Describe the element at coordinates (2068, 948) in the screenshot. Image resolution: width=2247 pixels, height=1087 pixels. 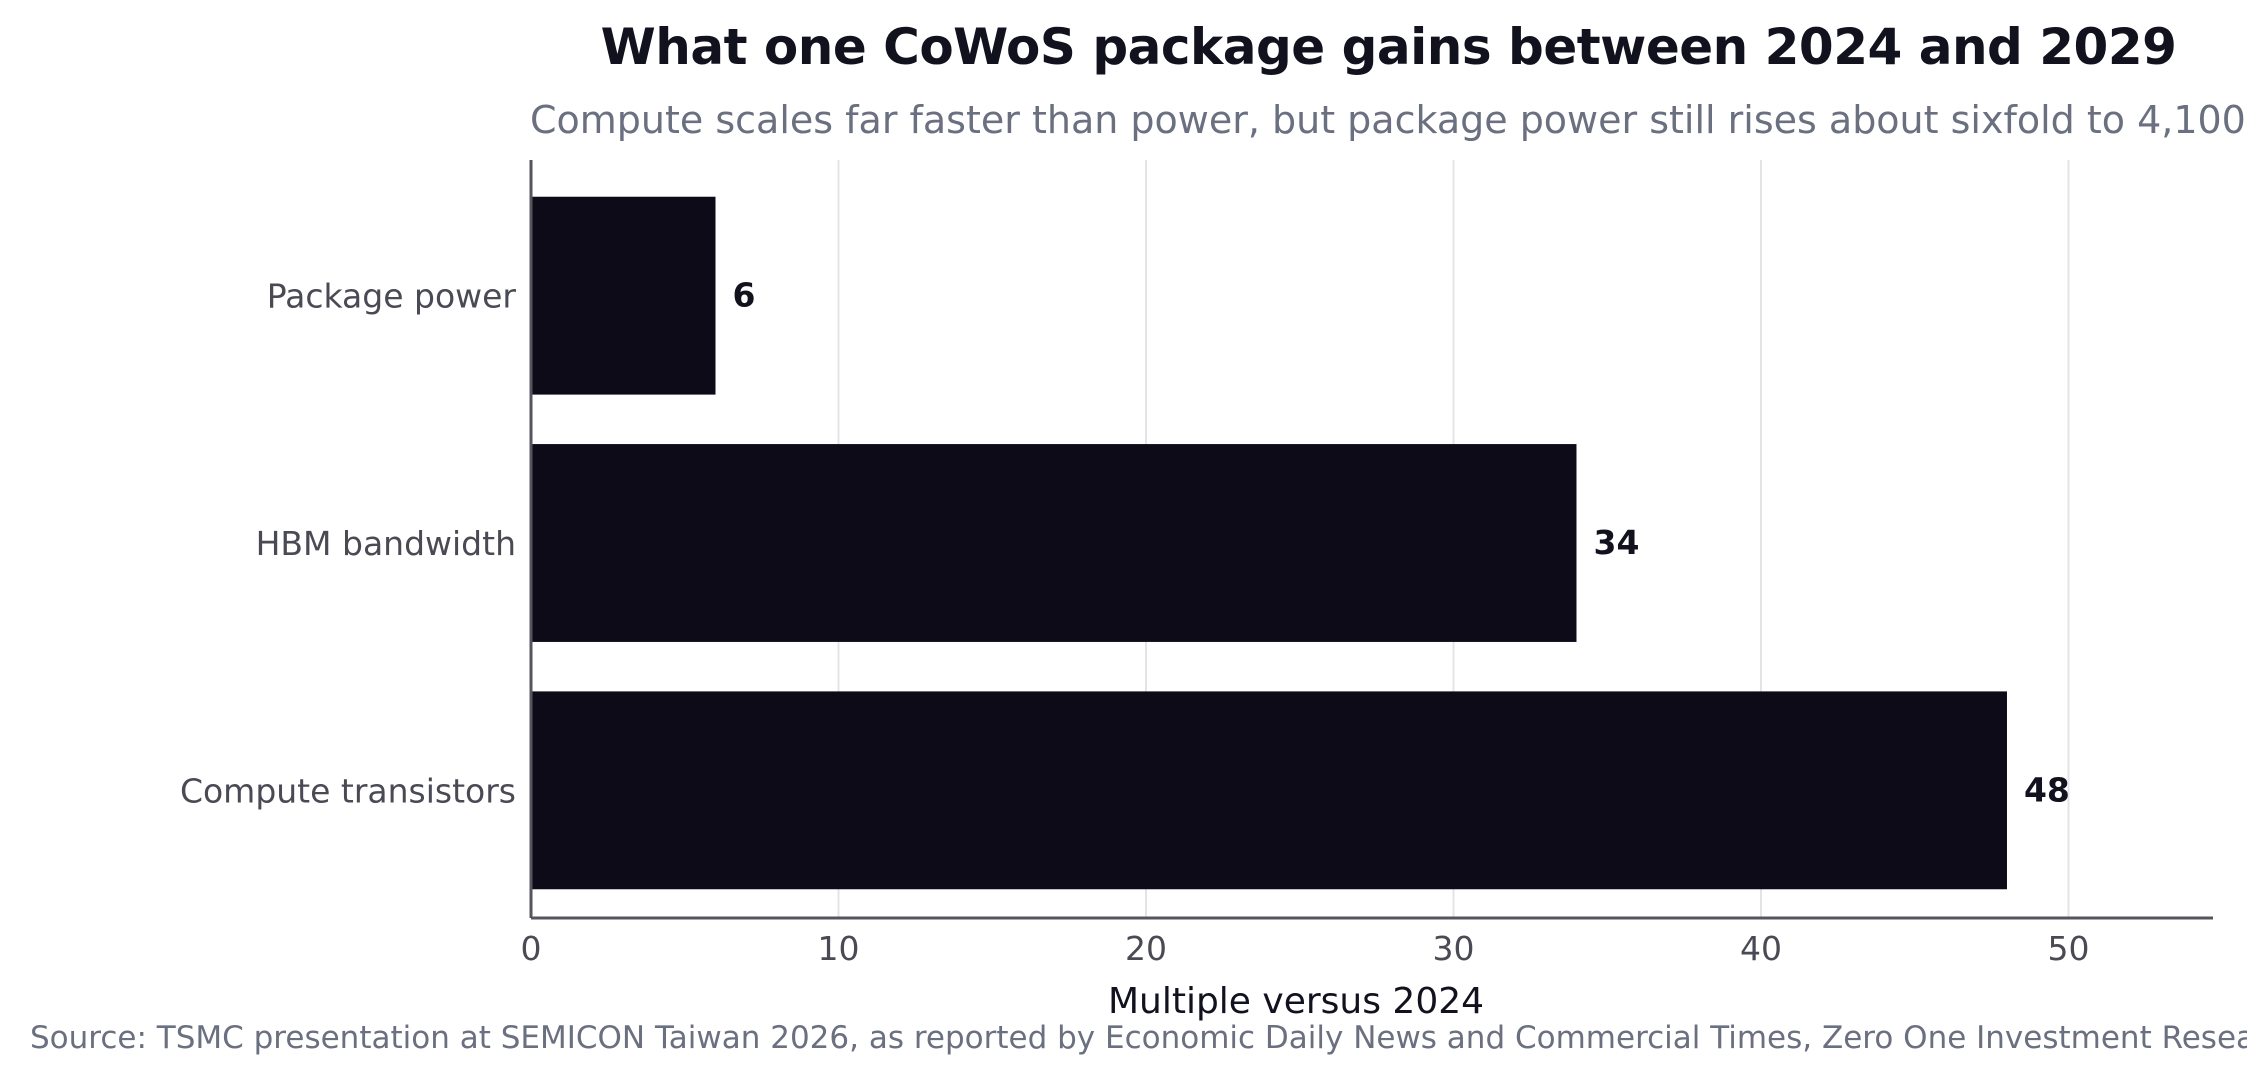
I see `x-tick-label-50: 50` at that location.